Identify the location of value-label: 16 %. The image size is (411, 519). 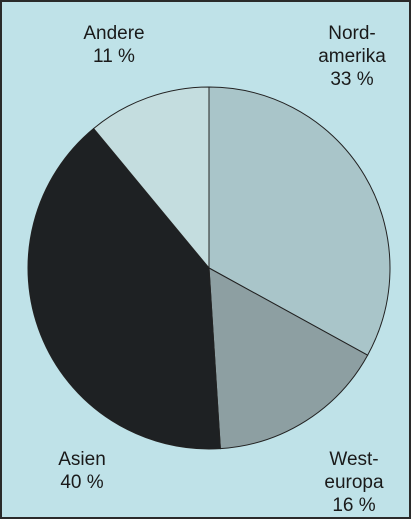
(354, 505).